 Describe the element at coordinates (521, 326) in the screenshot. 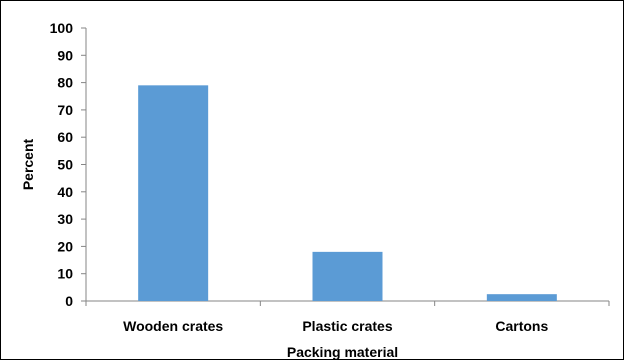

I see `x-tick-label: Cartons` at that location.